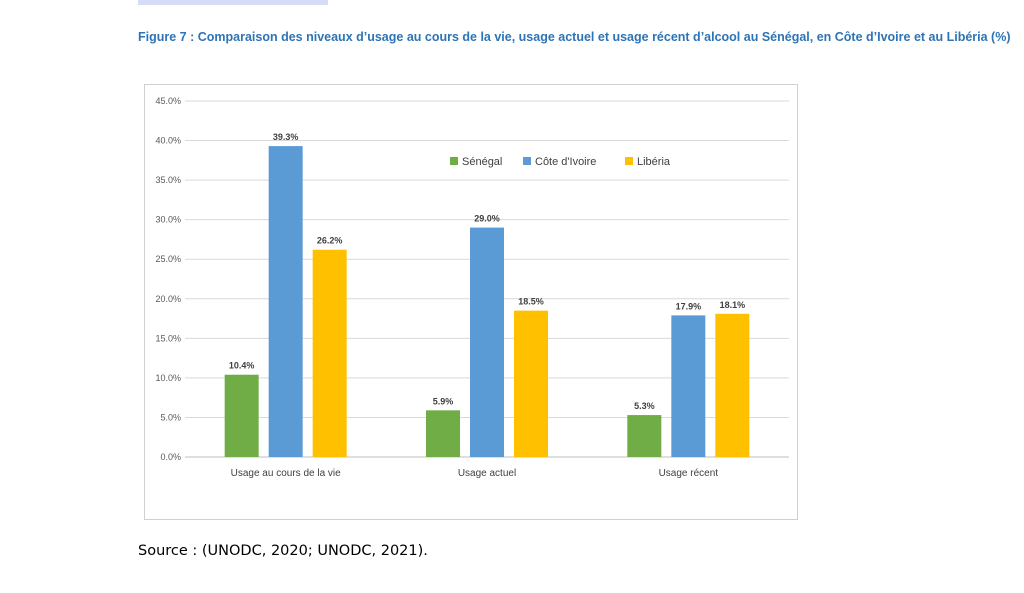  What do you see at coordinates (286, 137) in the screenshot?
I see `data-label: 39.3%` at bounding box center [286, 137].